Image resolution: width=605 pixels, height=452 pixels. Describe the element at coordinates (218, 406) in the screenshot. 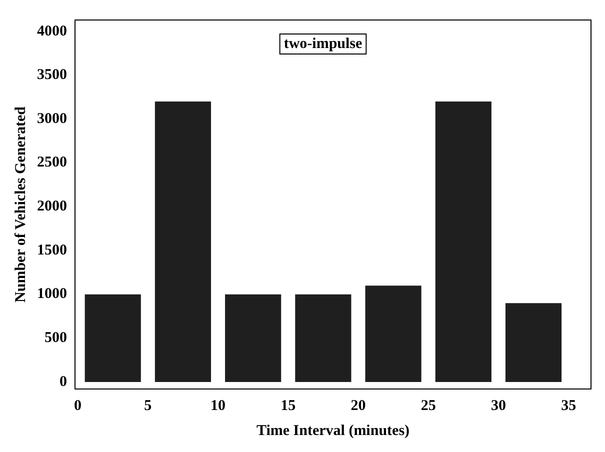

I see `x-tick-label: 10` at that location.